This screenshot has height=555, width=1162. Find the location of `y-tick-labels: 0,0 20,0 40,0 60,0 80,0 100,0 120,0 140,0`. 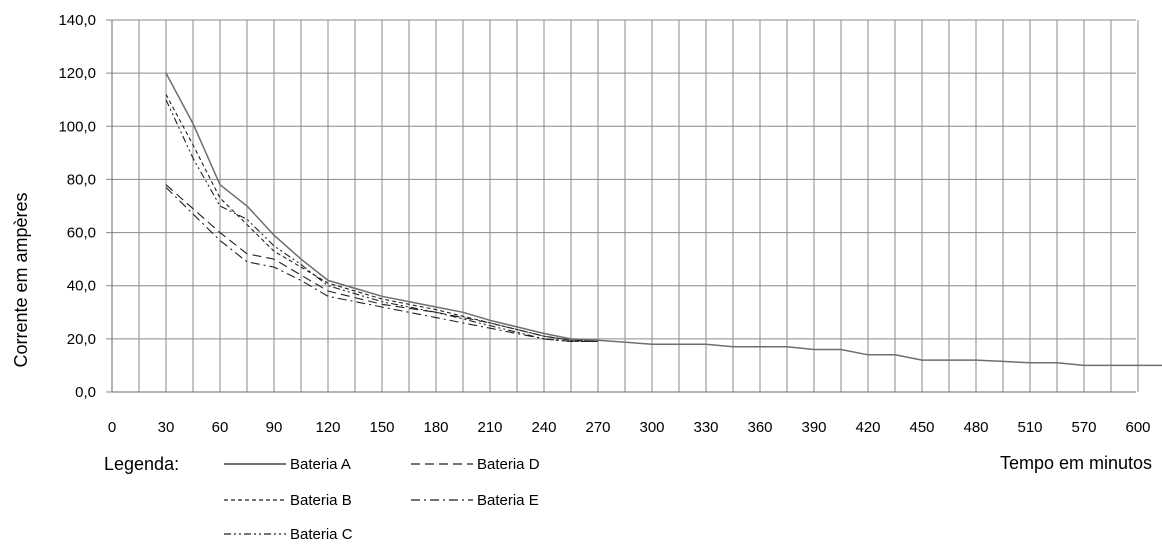

y-tick-labels: 0,0 20,0 40,0 60,0 80,0 100,0 120,0 140,0 is located at coordinates (77, 206).